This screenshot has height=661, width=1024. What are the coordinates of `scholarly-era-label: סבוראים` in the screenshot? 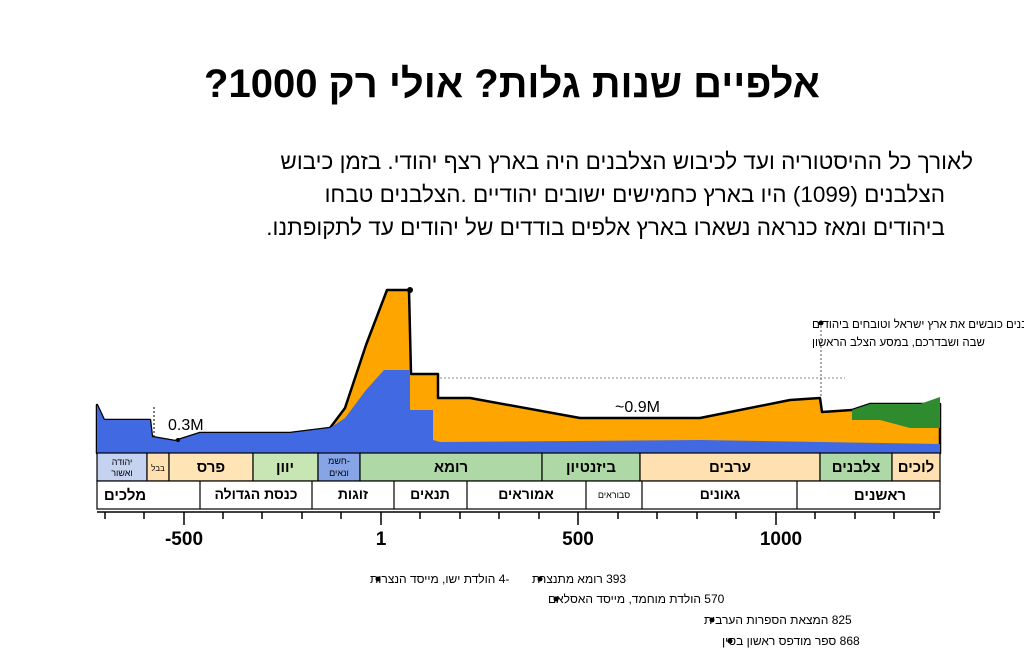 It's located at (614, 495).